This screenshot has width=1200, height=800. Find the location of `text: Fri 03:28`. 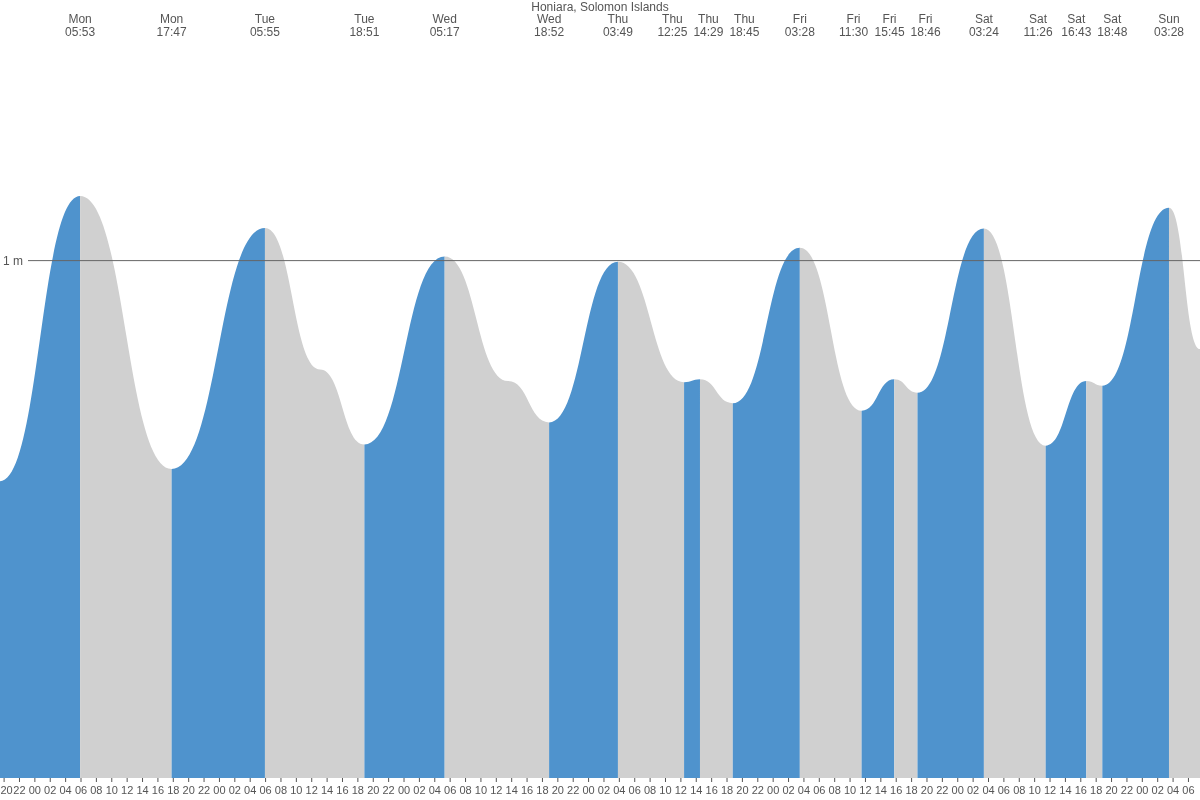

text: Fri 03:28 is located at coordinates (799, 25).